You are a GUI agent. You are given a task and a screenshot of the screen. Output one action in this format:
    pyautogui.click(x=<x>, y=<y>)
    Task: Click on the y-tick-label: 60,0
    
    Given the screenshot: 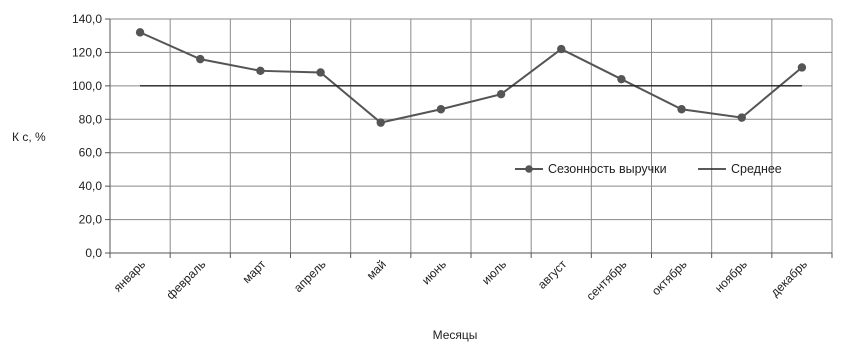 What is the action you would take?
    pyautogui.click(x=91, y=153)
    